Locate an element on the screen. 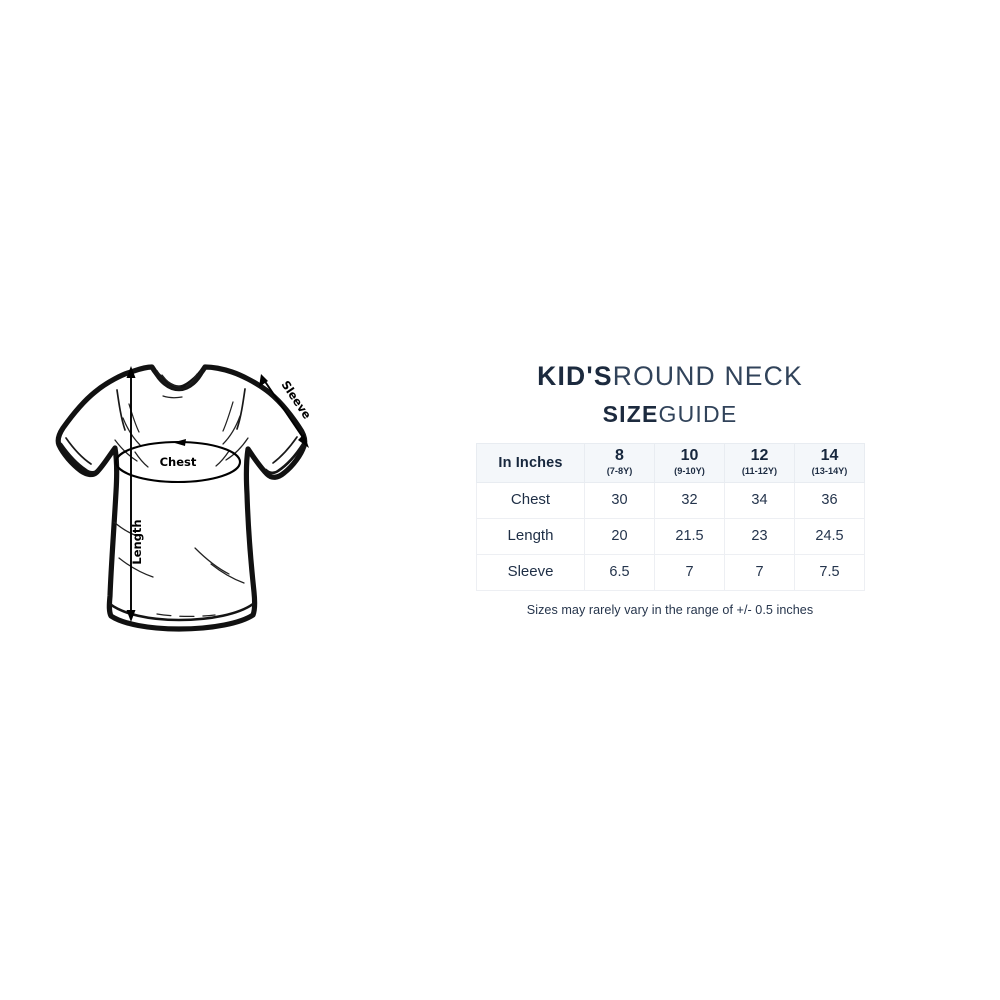 The image size is (1000, 1000). column-header-size-8: 8 (7-8Y) is located at coordinates (619, 463).